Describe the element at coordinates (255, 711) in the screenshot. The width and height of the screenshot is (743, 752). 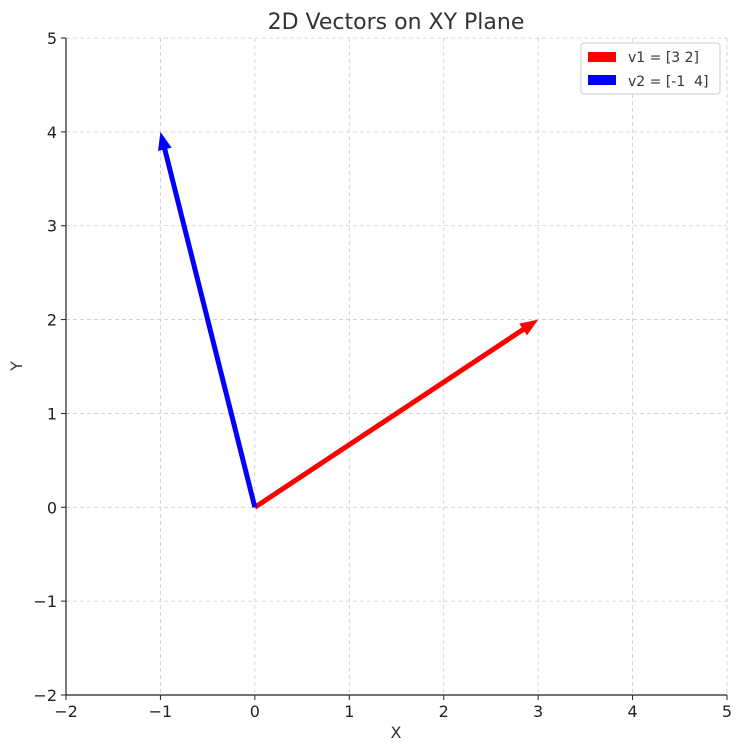
I see `x-tick-label: 0` at that location.